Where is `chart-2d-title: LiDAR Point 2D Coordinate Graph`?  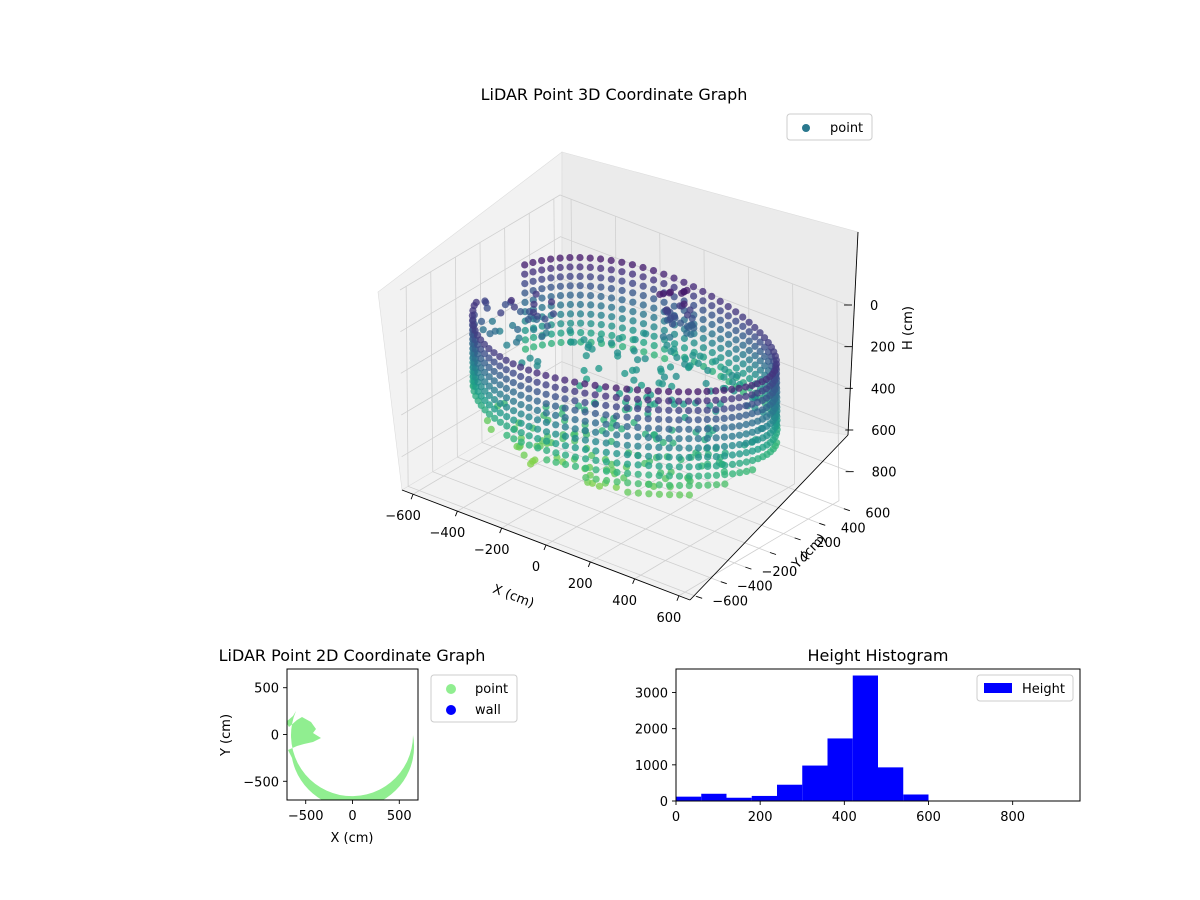 chart-2d-title: LiDAR Point 2D Coordinate Graph is located at coordinates (352, 655).